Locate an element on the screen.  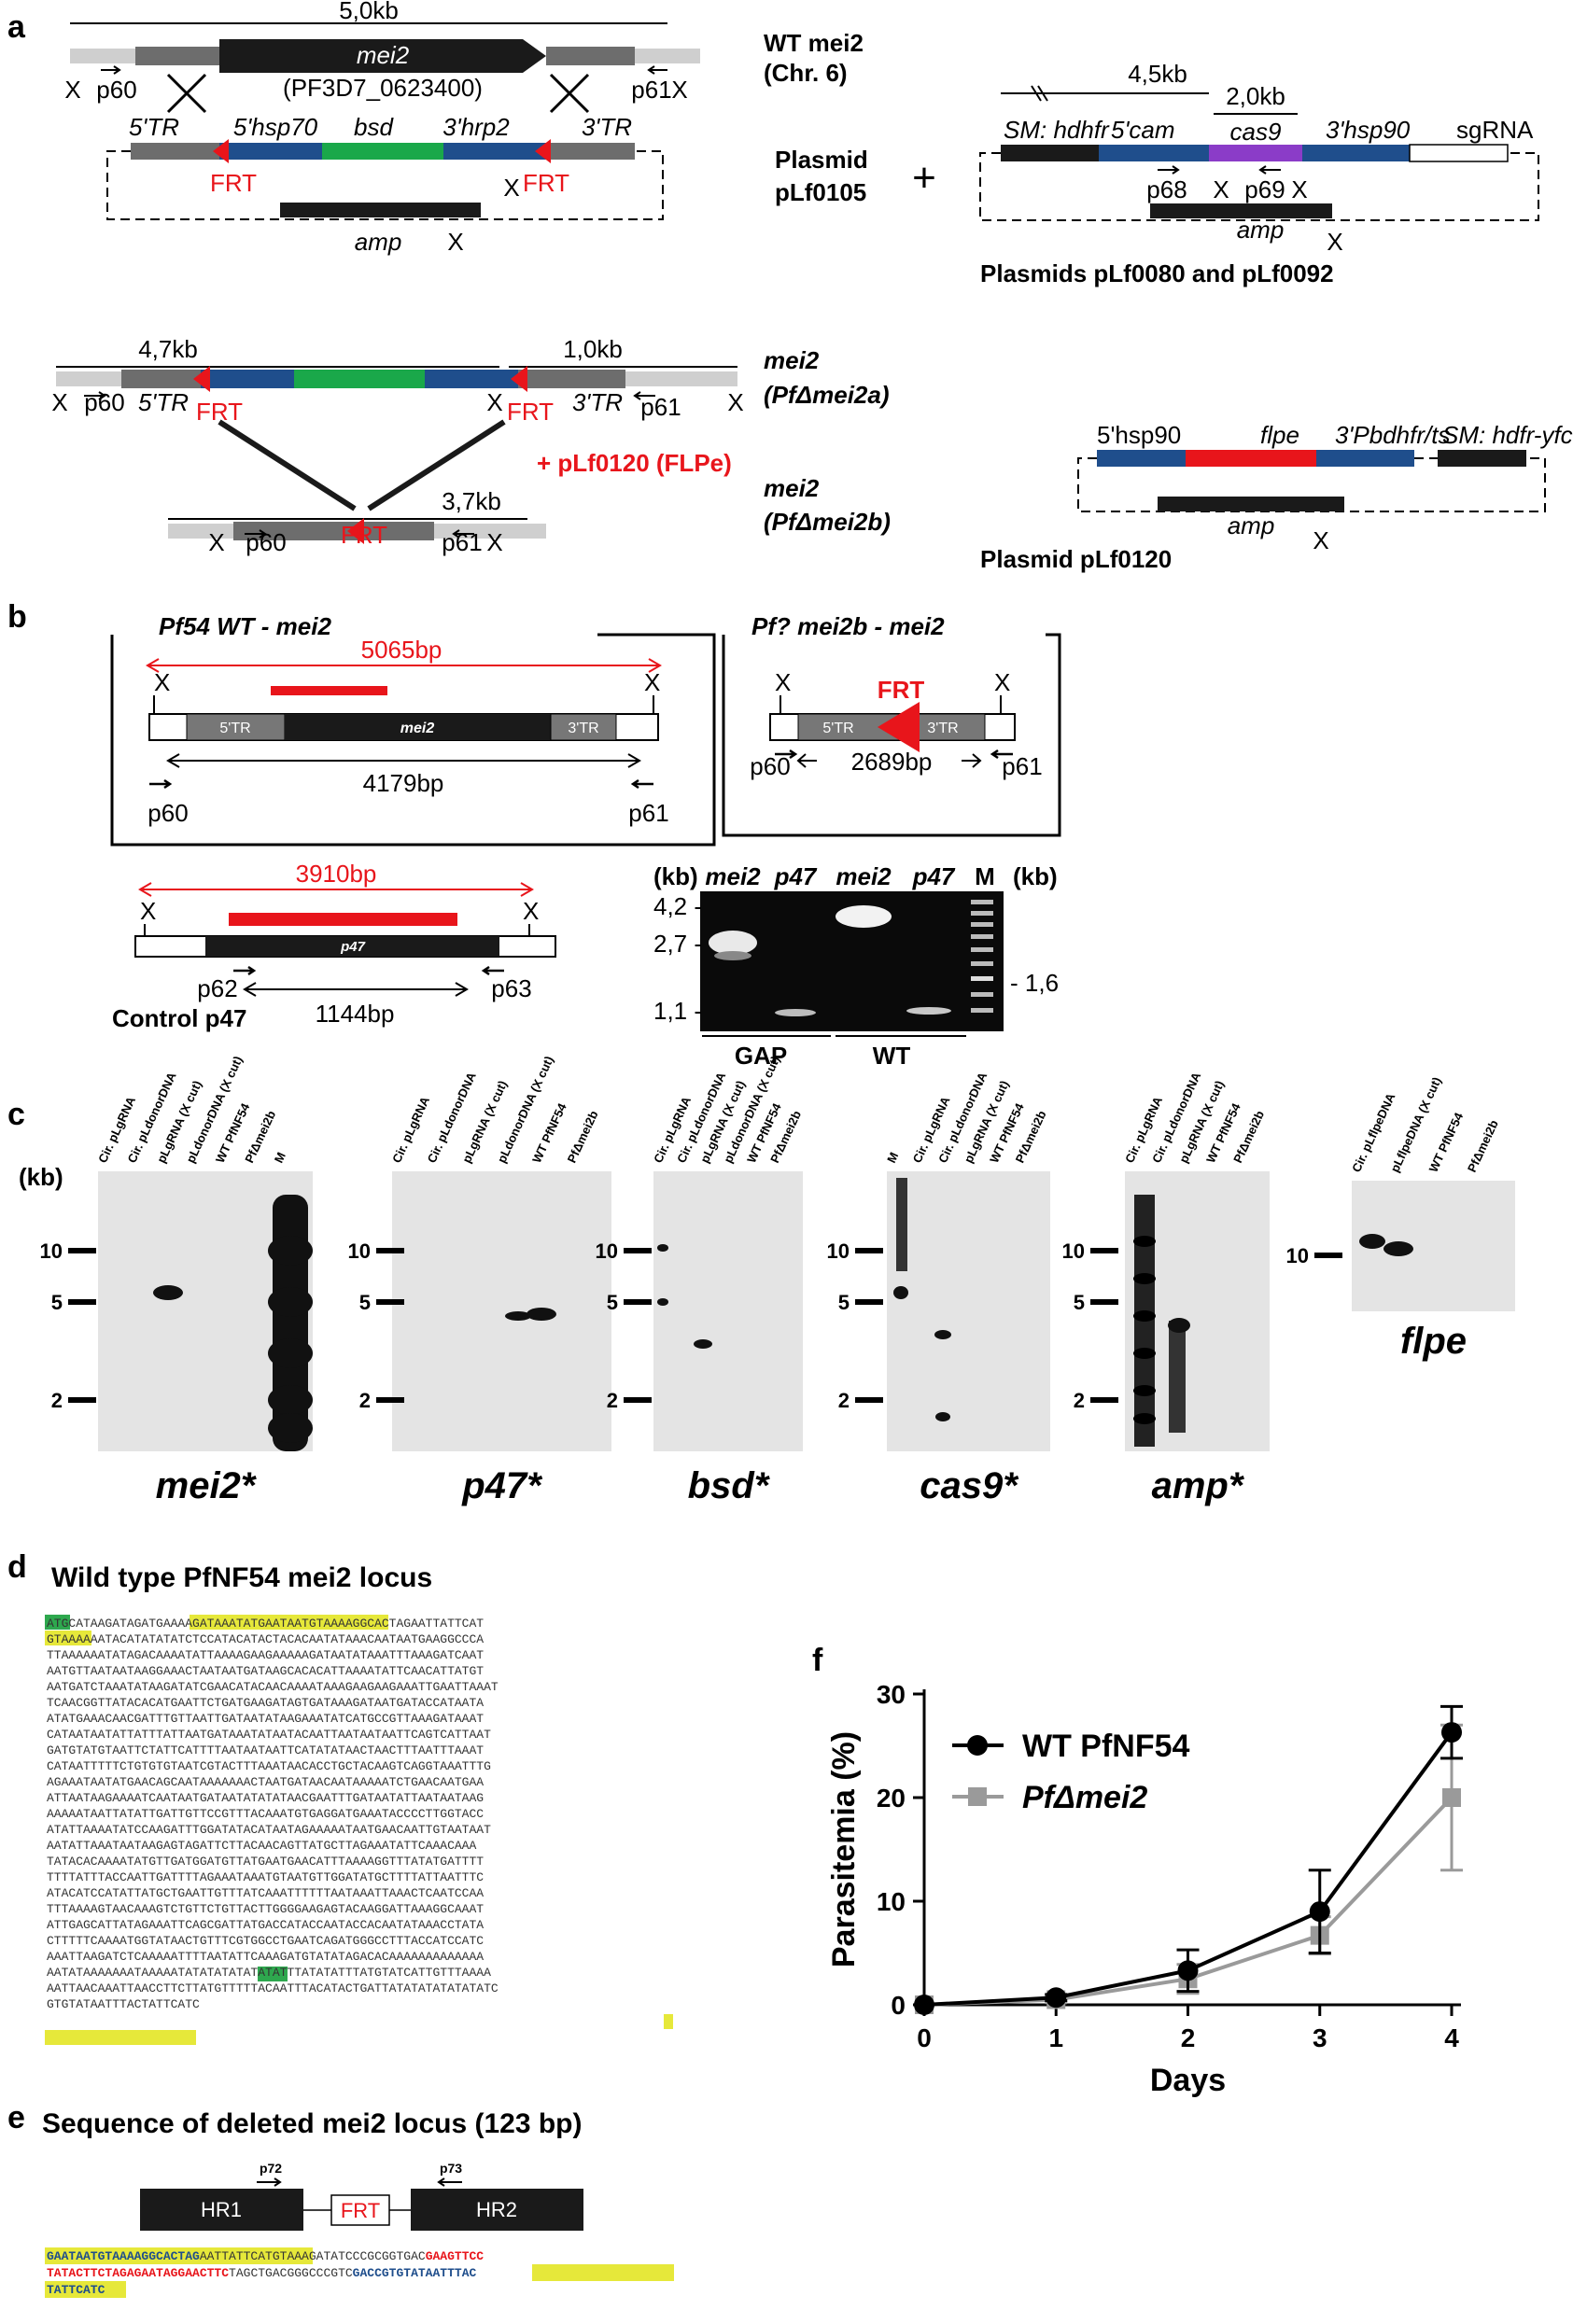
cas-backbone is located at coordinates (1259, 186).